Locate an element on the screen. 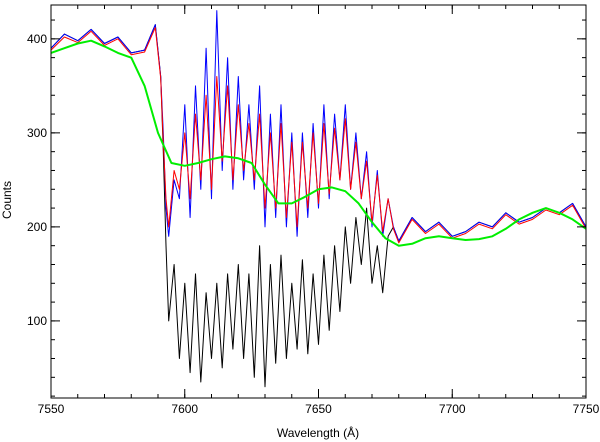  x-tick-label: 7650 is located at coordinates (318, 409).